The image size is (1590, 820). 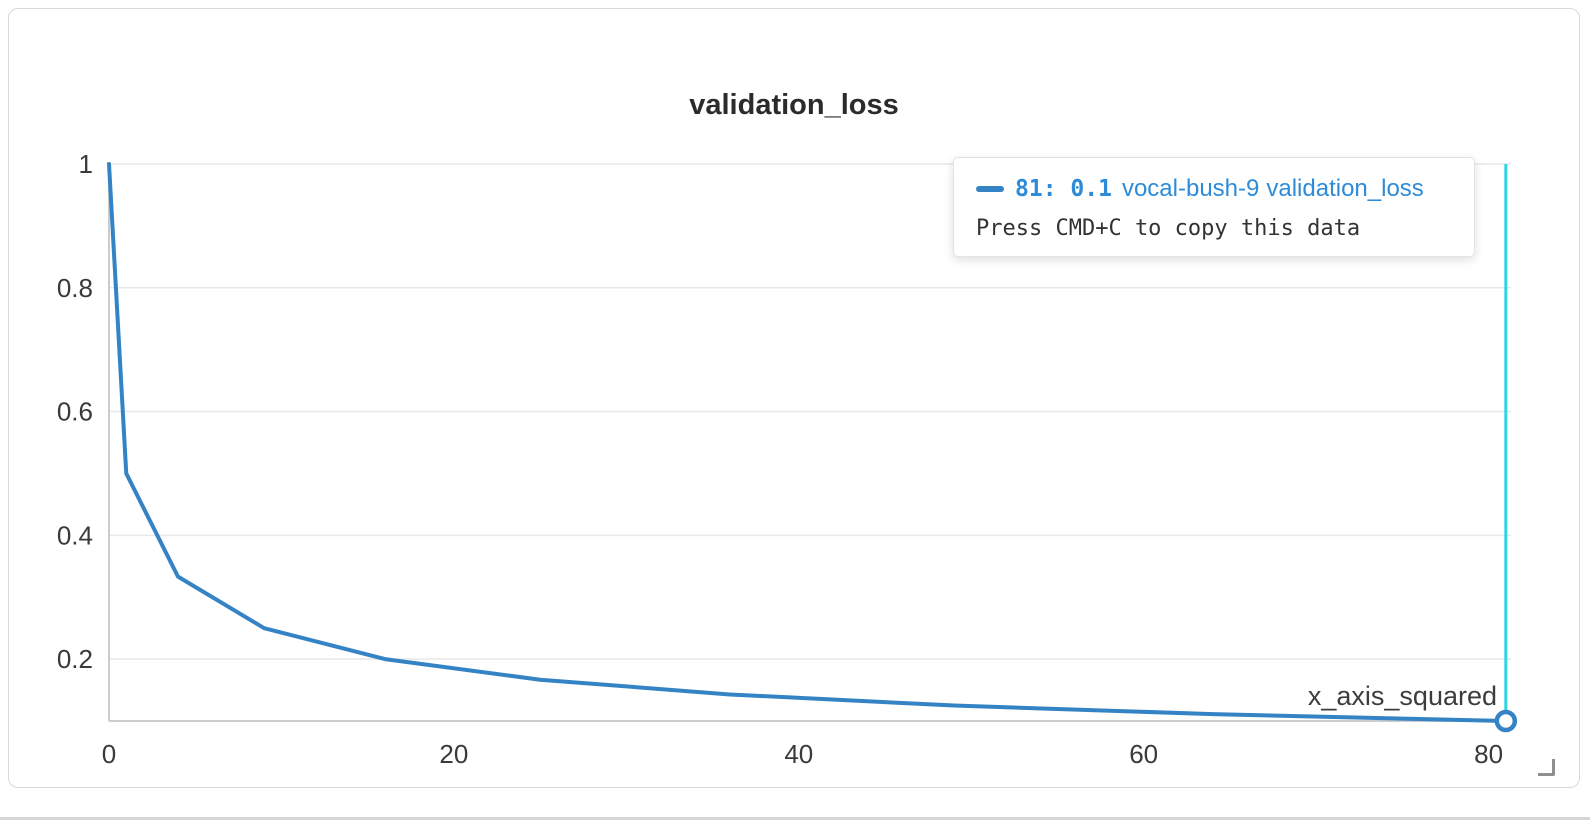 What do you see at coordinates (990, 189) in the screenshot?
I see `series-color-dash-icon` at bounding box center [990, 189].